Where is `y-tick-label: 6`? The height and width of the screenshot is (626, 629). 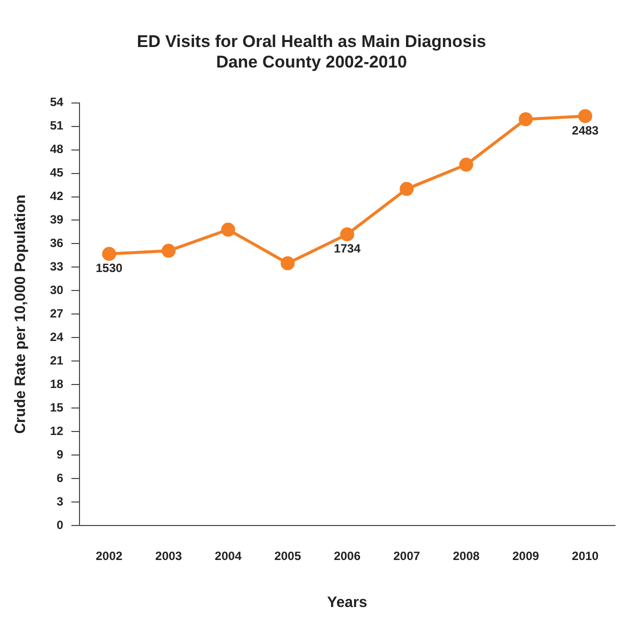
y-tick-label: 6 is located at coordinates (60, 477).